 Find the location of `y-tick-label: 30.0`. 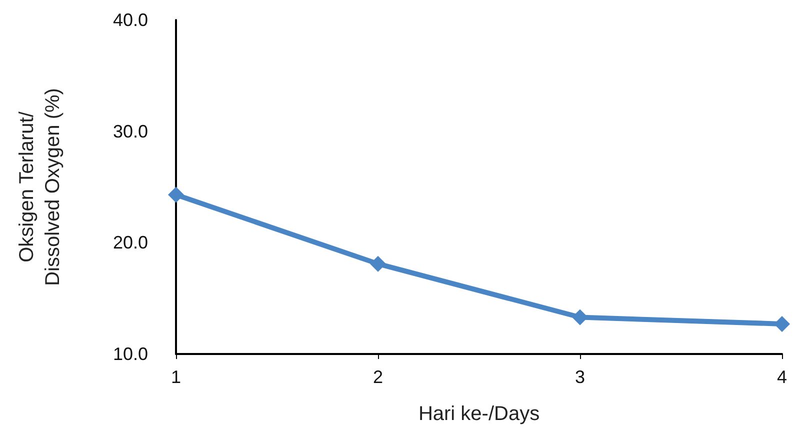

y-tick-label: 30.0 is located at coordinates (130, 131).